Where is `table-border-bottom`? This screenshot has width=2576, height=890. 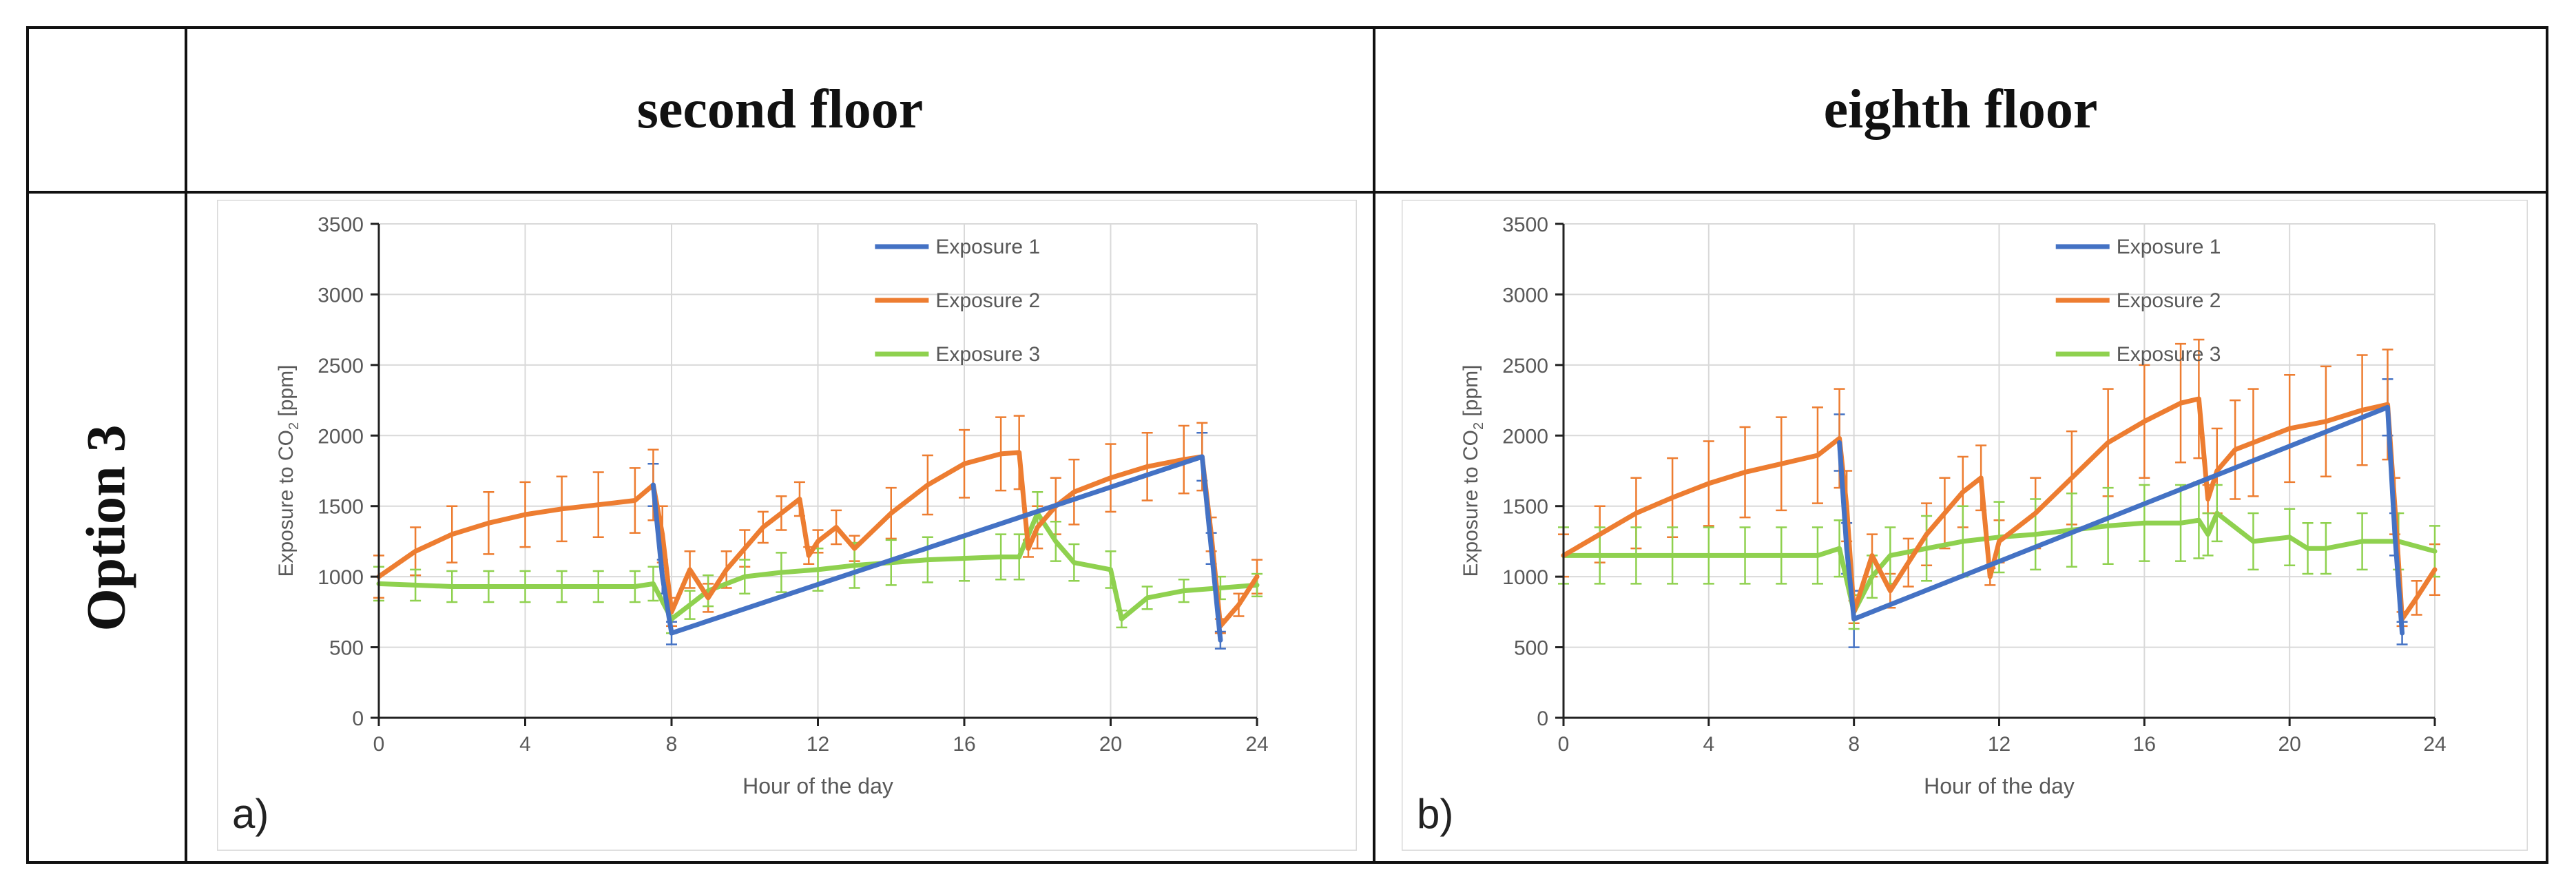
table-border-bottom is located at coordinates (1287, 863).